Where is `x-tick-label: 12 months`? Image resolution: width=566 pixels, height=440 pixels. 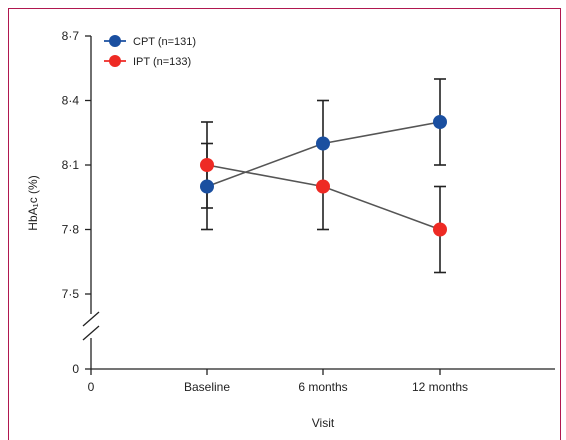
x-tick-label: 12 months is located at coordinates (440, 387).